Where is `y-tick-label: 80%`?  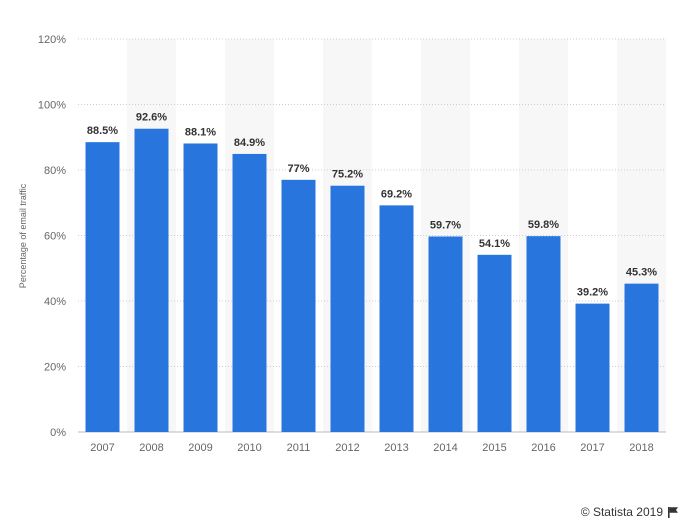
y-tick-label: 80% is located at coordinates (55, 171).